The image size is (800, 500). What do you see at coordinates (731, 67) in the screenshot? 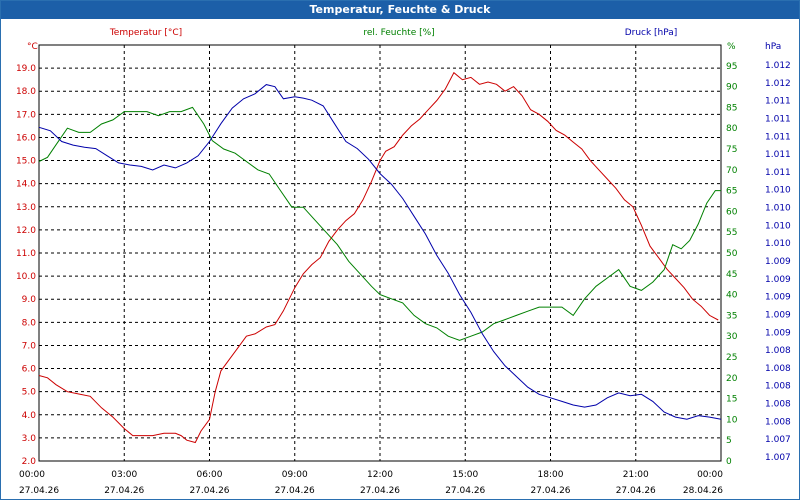
I see `humidity-tick-label: 95` at bounding box center [731, 67].